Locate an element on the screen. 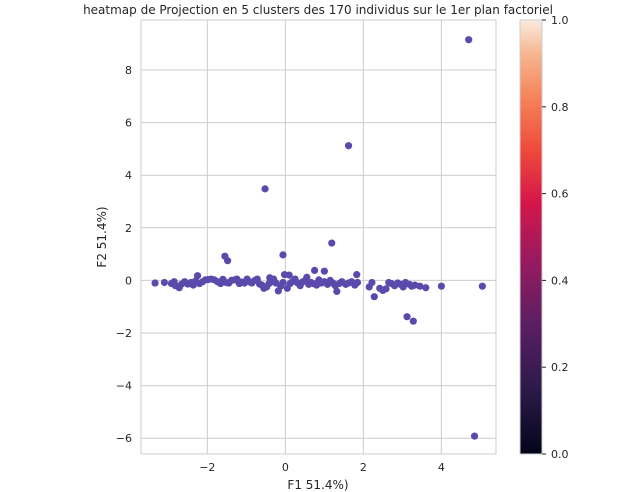 Image resolution: width=619 pixels, height=492 pixels. y-tick-label: 4 is located at coordinates (128, 175).